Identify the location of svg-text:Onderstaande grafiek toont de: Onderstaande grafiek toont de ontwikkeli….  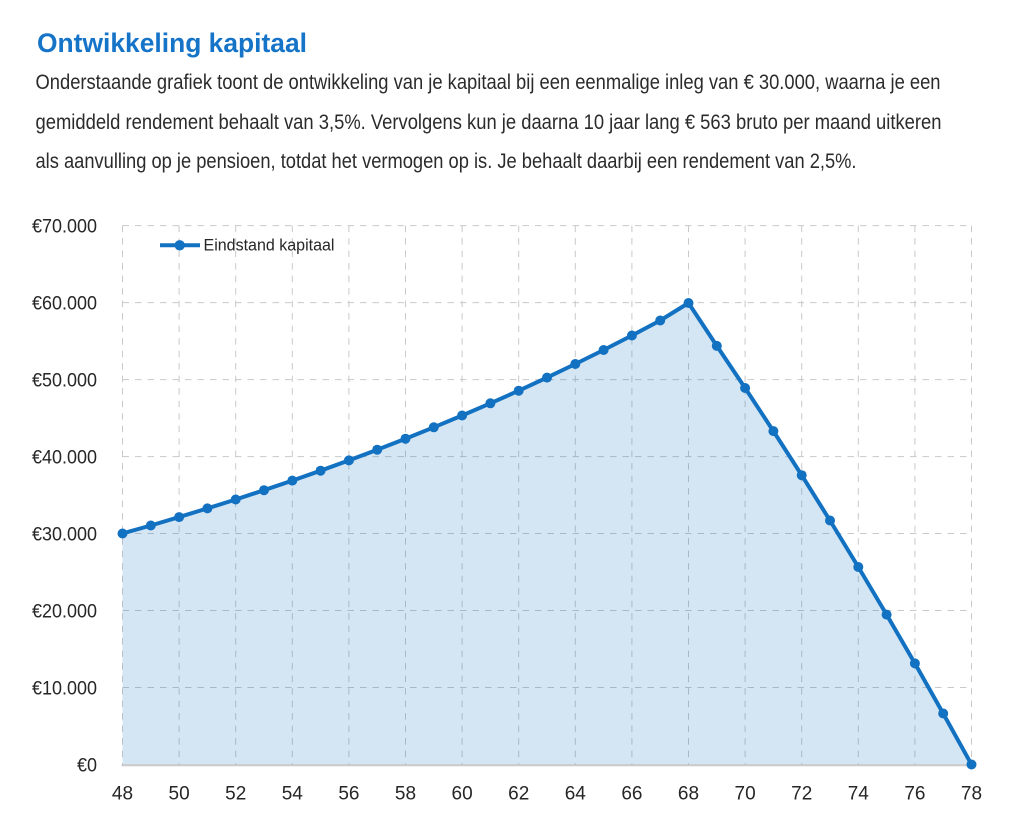
(488, 82).